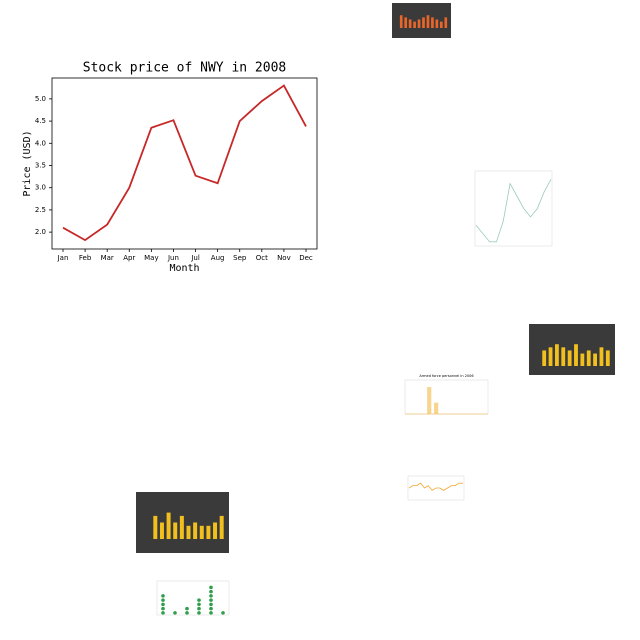 Image resolution: width=640 pixels, height=640 pixels. I want to click on x-tick-label: Mar, so click(107, 258).